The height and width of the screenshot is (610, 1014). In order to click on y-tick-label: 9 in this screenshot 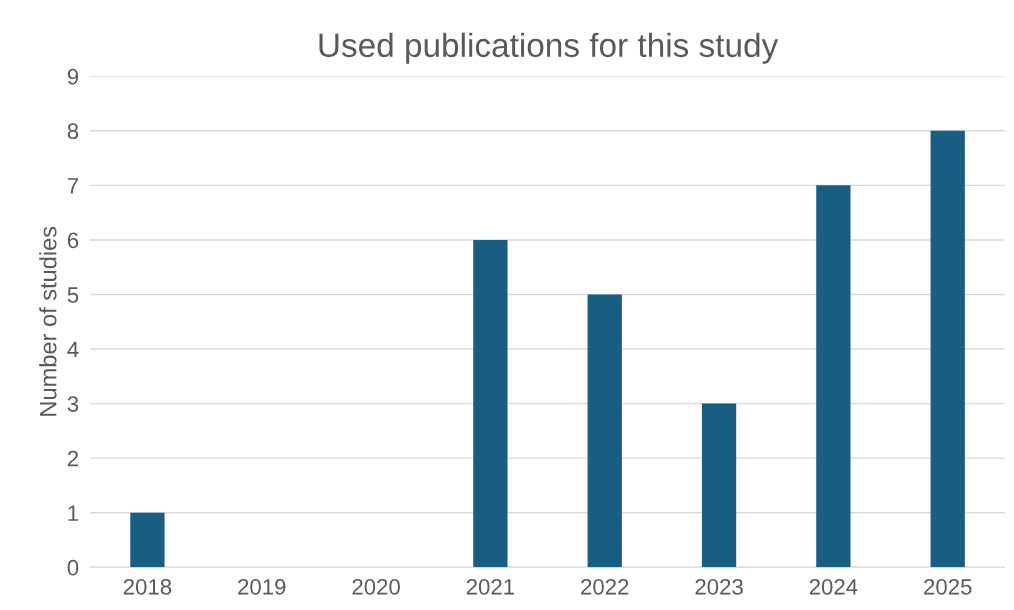, I will do `click(73, 76)`.